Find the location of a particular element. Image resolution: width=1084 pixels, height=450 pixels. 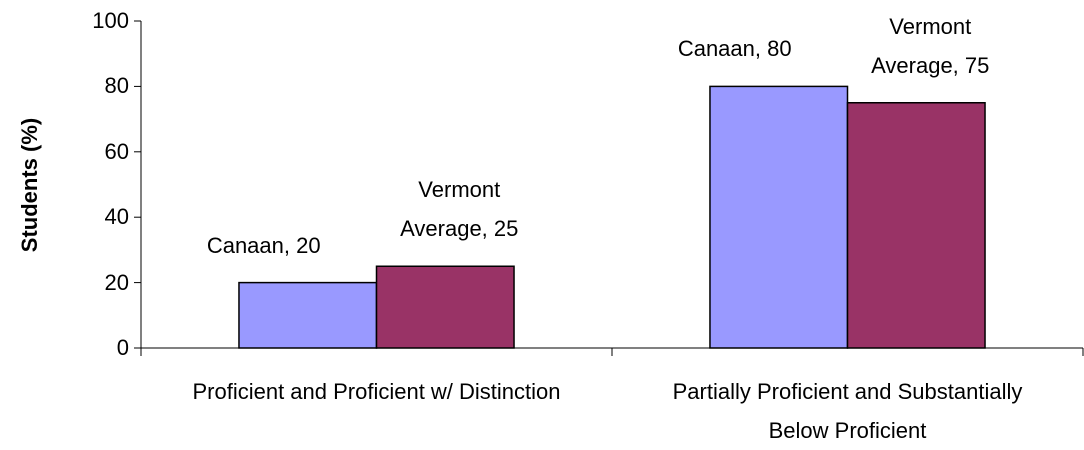

y-axis-title: Students (%) is located at coordinates (29, 185).